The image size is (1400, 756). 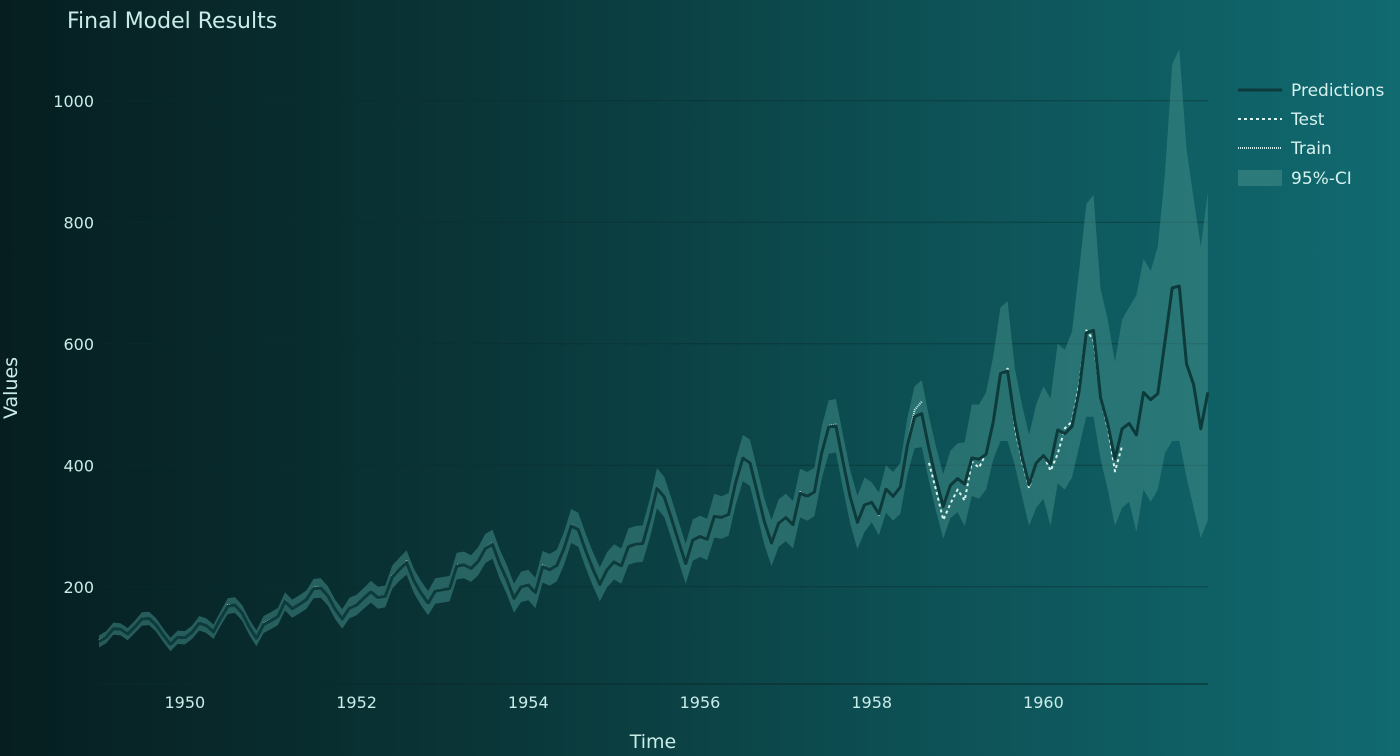 I want to click on x-tick-label: 1950, so click(x=184, y=702).